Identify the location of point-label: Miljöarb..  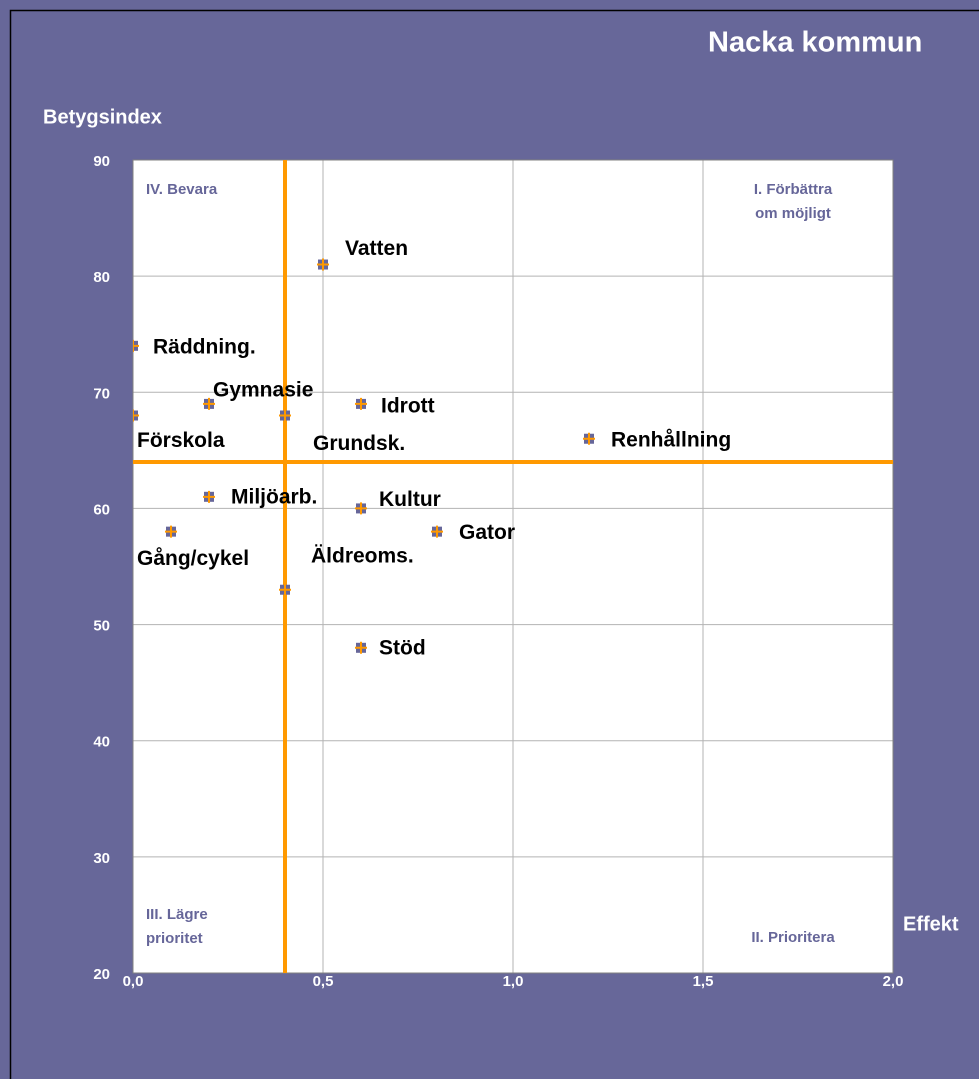
(274, 496).